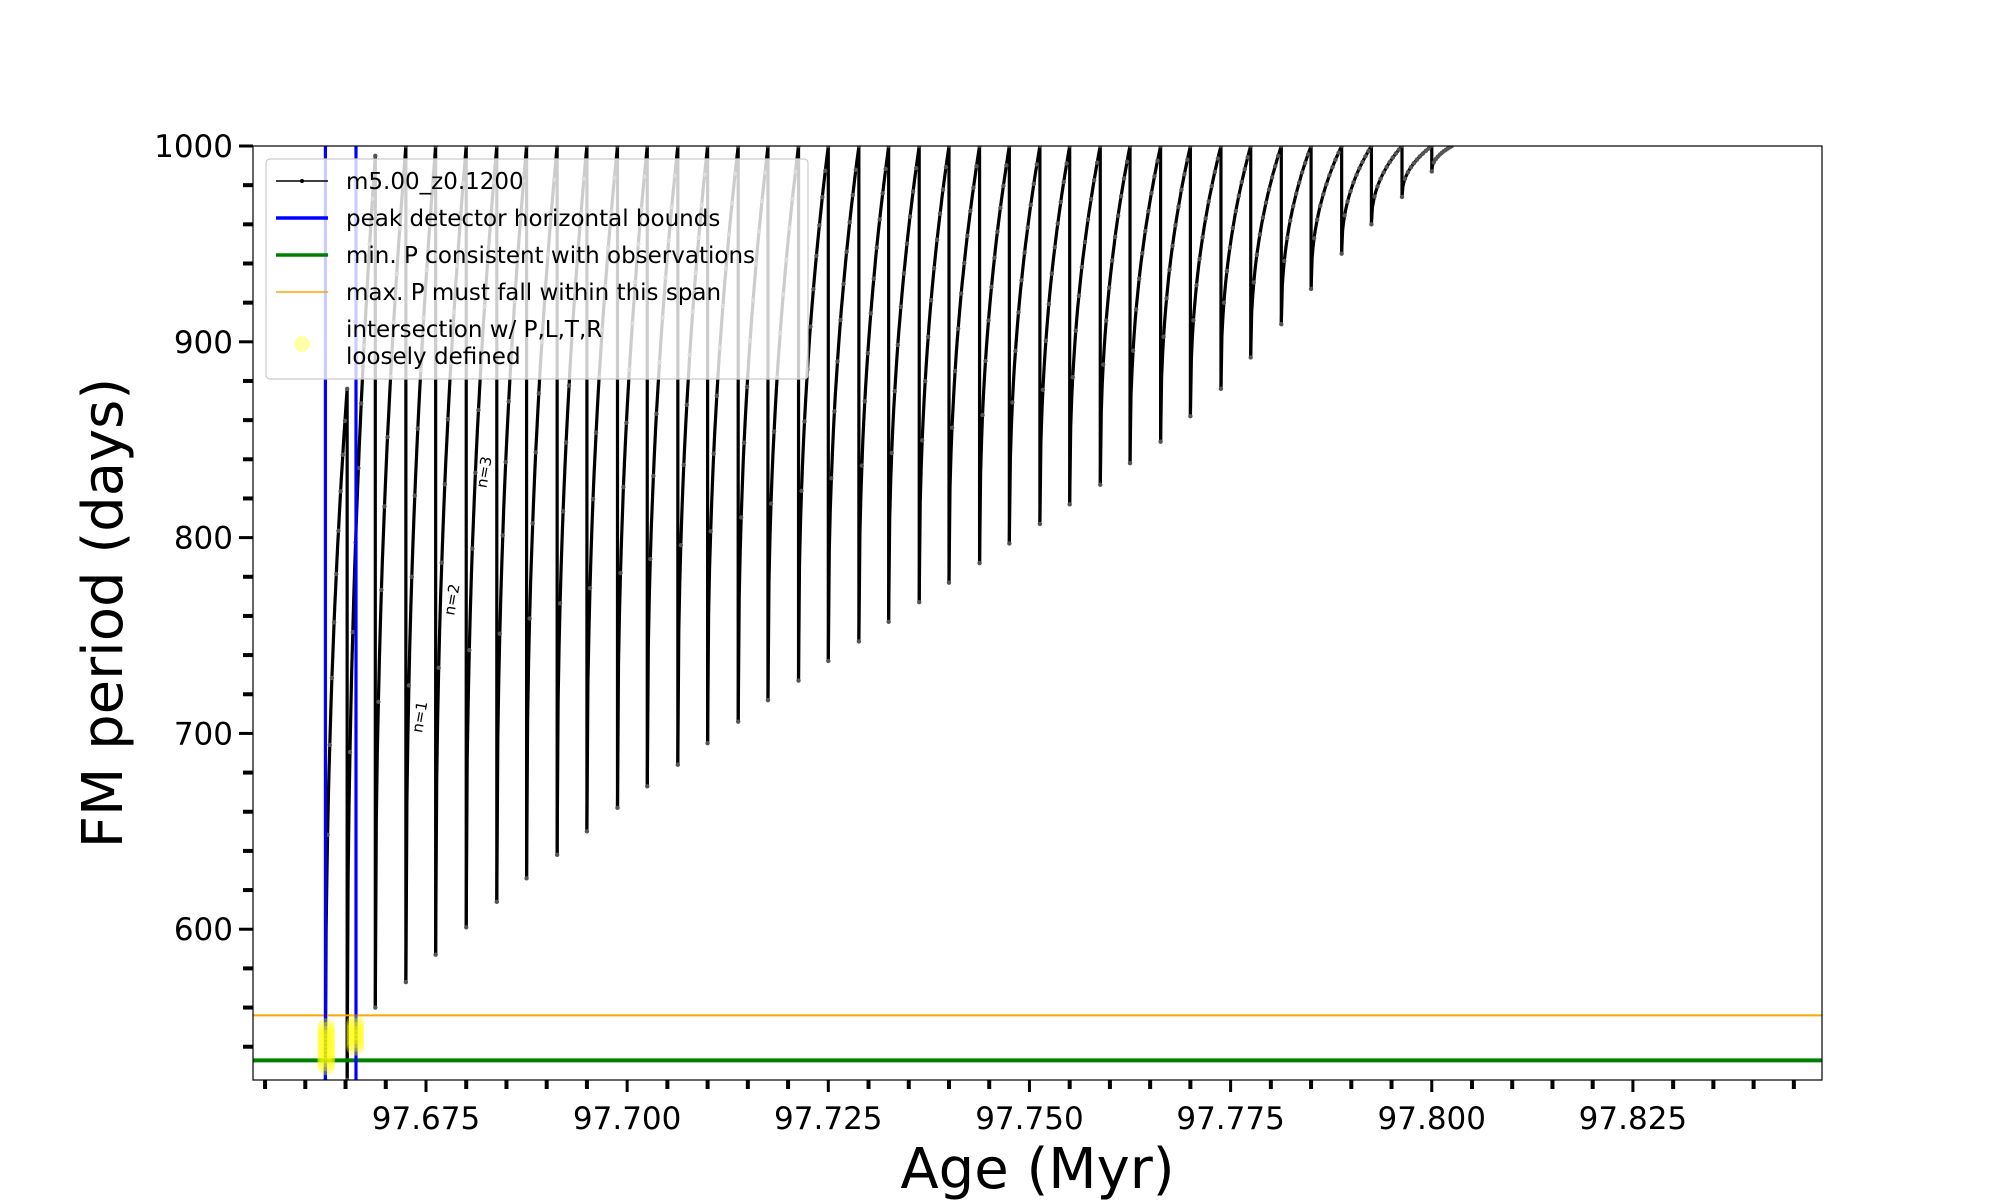 The width and height of the screenshot is (2000, 1200). What do you see at coordinates (302, 344) in the screenshot?
I see `legend-swatch` at bounding box center [302, 344].